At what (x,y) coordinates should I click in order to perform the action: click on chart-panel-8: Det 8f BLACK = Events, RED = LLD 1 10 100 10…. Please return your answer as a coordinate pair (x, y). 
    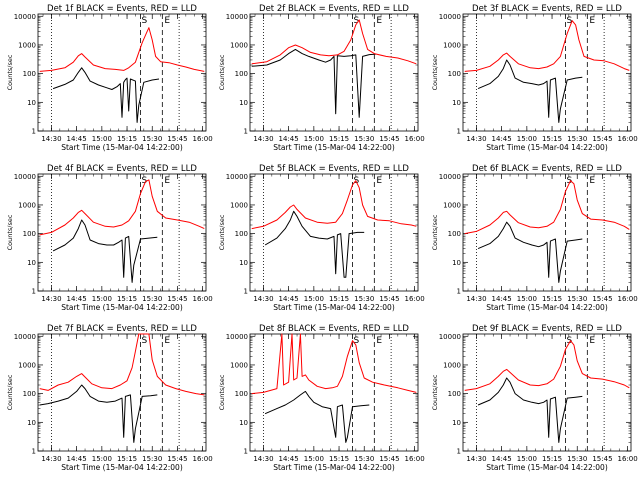
    Looking at the image, I should click on (321, 398).